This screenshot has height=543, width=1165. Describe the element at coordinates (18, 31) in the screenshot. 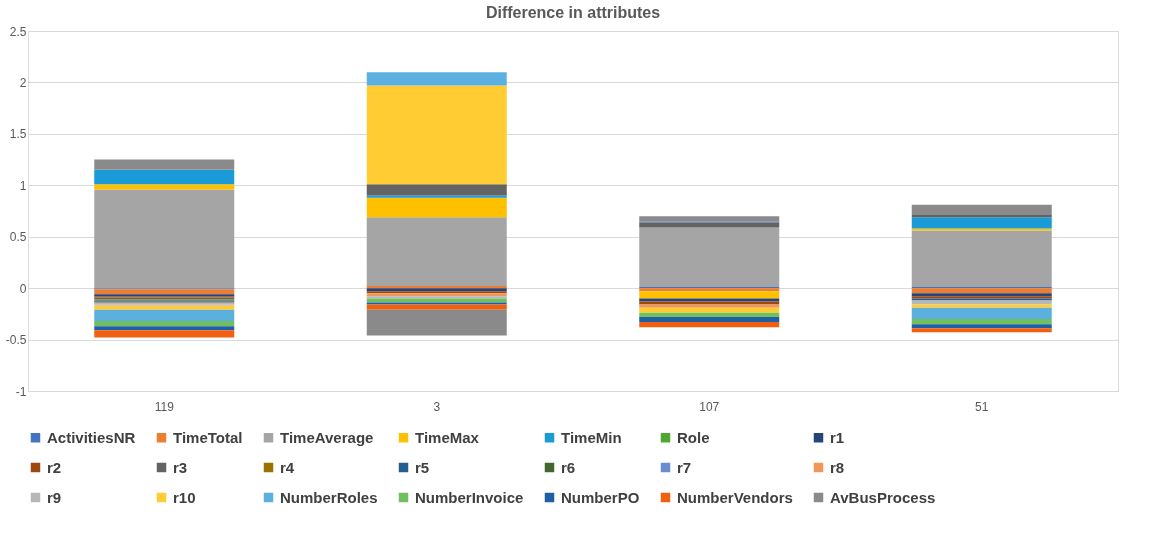

I see `y-tick-label: 2.5` at that location.